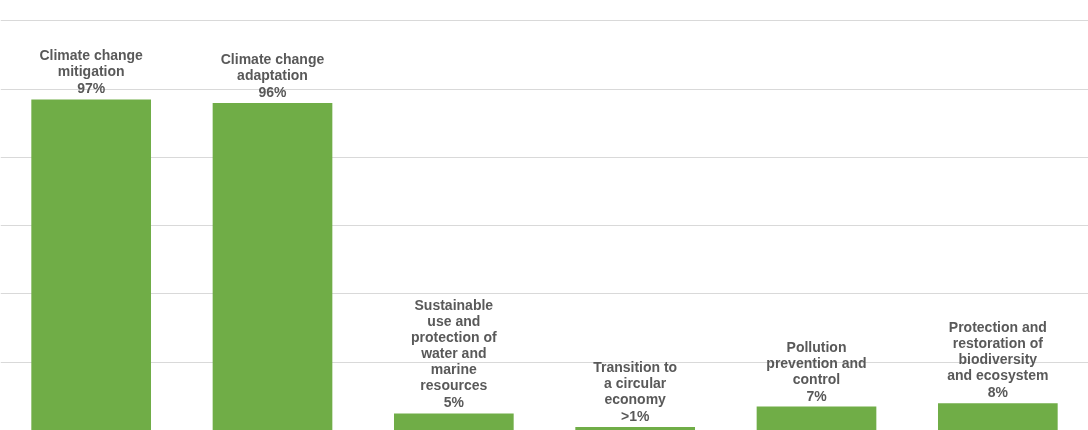 The width and height of the screenshot is (1088, 430). I want to click on data-label: >1%, so click(635, 416).